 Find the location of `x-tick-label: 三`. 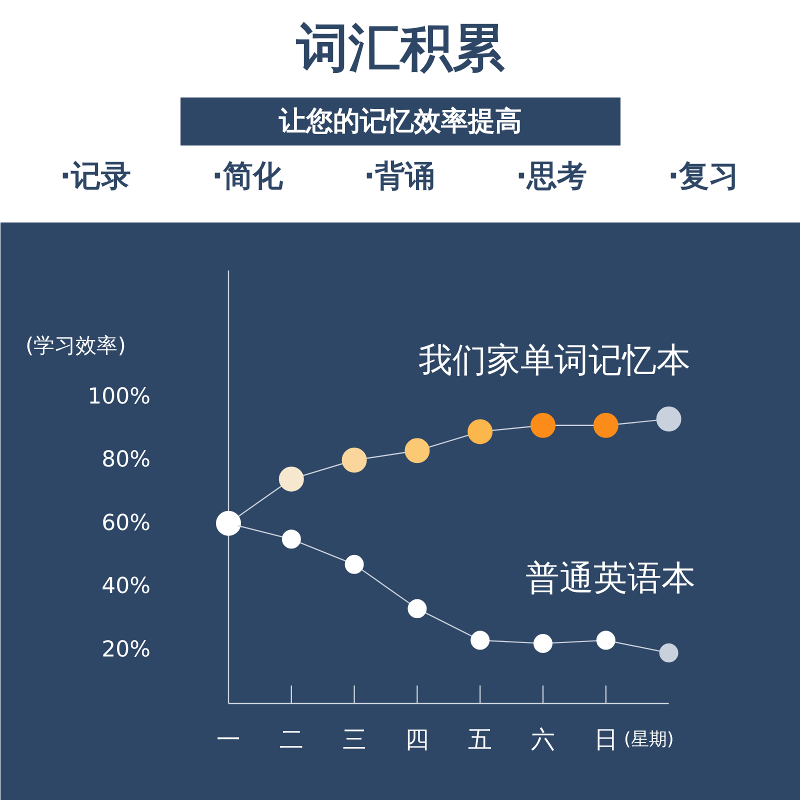

x-tick-label: 三 is located at coordinates (354, 740).